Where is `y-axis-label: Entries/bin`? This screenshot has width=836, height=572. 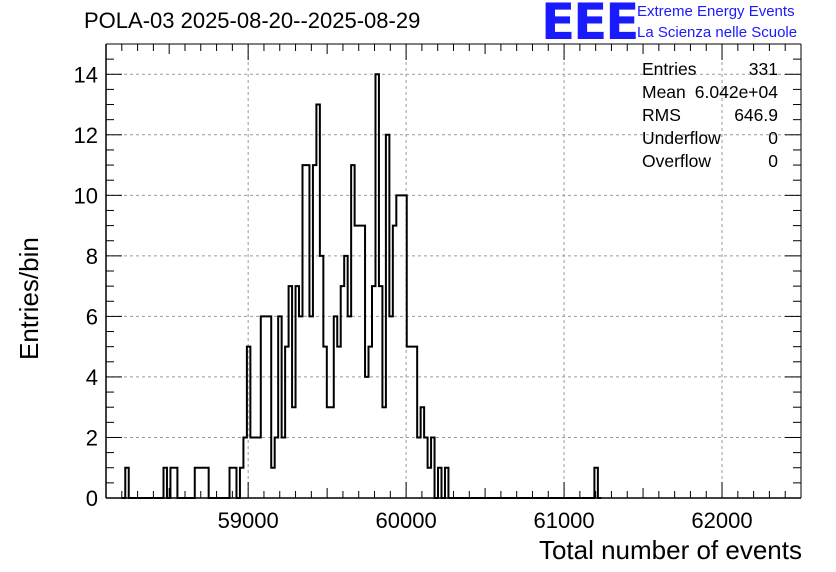 y-axis-label: Entries/bin is located at coordinates (29, 298).